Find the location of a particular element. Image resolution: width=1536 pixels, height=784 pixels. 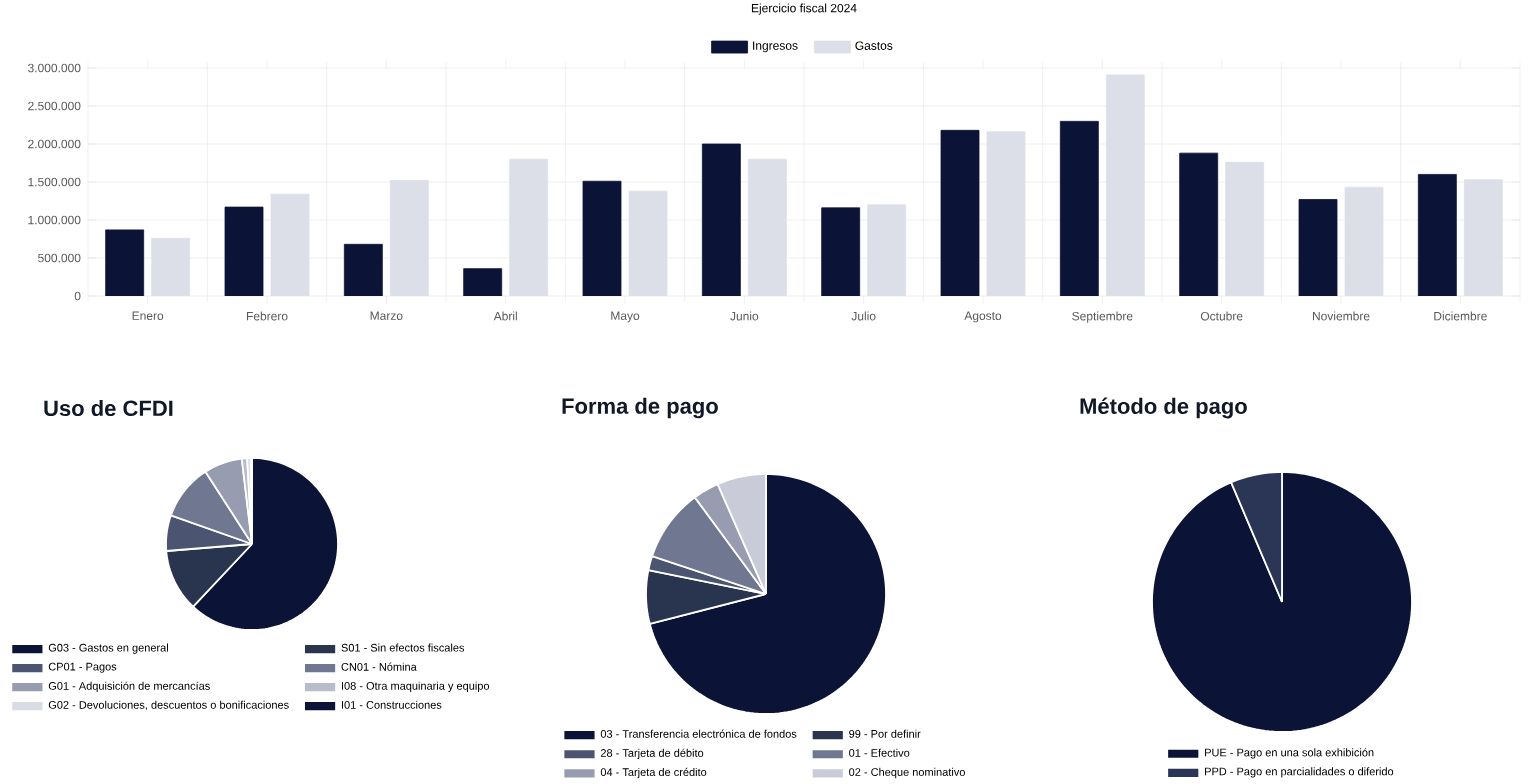

chart-title: Forma de pago is located at coordinates (640, 408).